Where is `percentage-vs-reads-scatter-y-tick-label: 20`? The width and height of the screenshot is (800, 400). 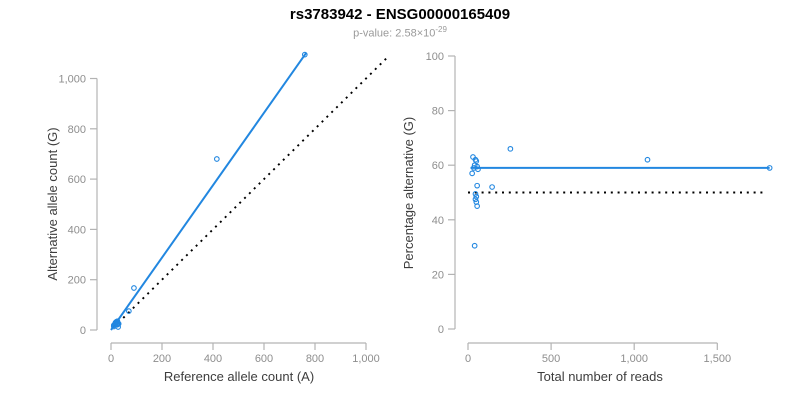
percentage-vs-reads-scatter-y-tick-label: 20 is located at coordinates (438, 275).